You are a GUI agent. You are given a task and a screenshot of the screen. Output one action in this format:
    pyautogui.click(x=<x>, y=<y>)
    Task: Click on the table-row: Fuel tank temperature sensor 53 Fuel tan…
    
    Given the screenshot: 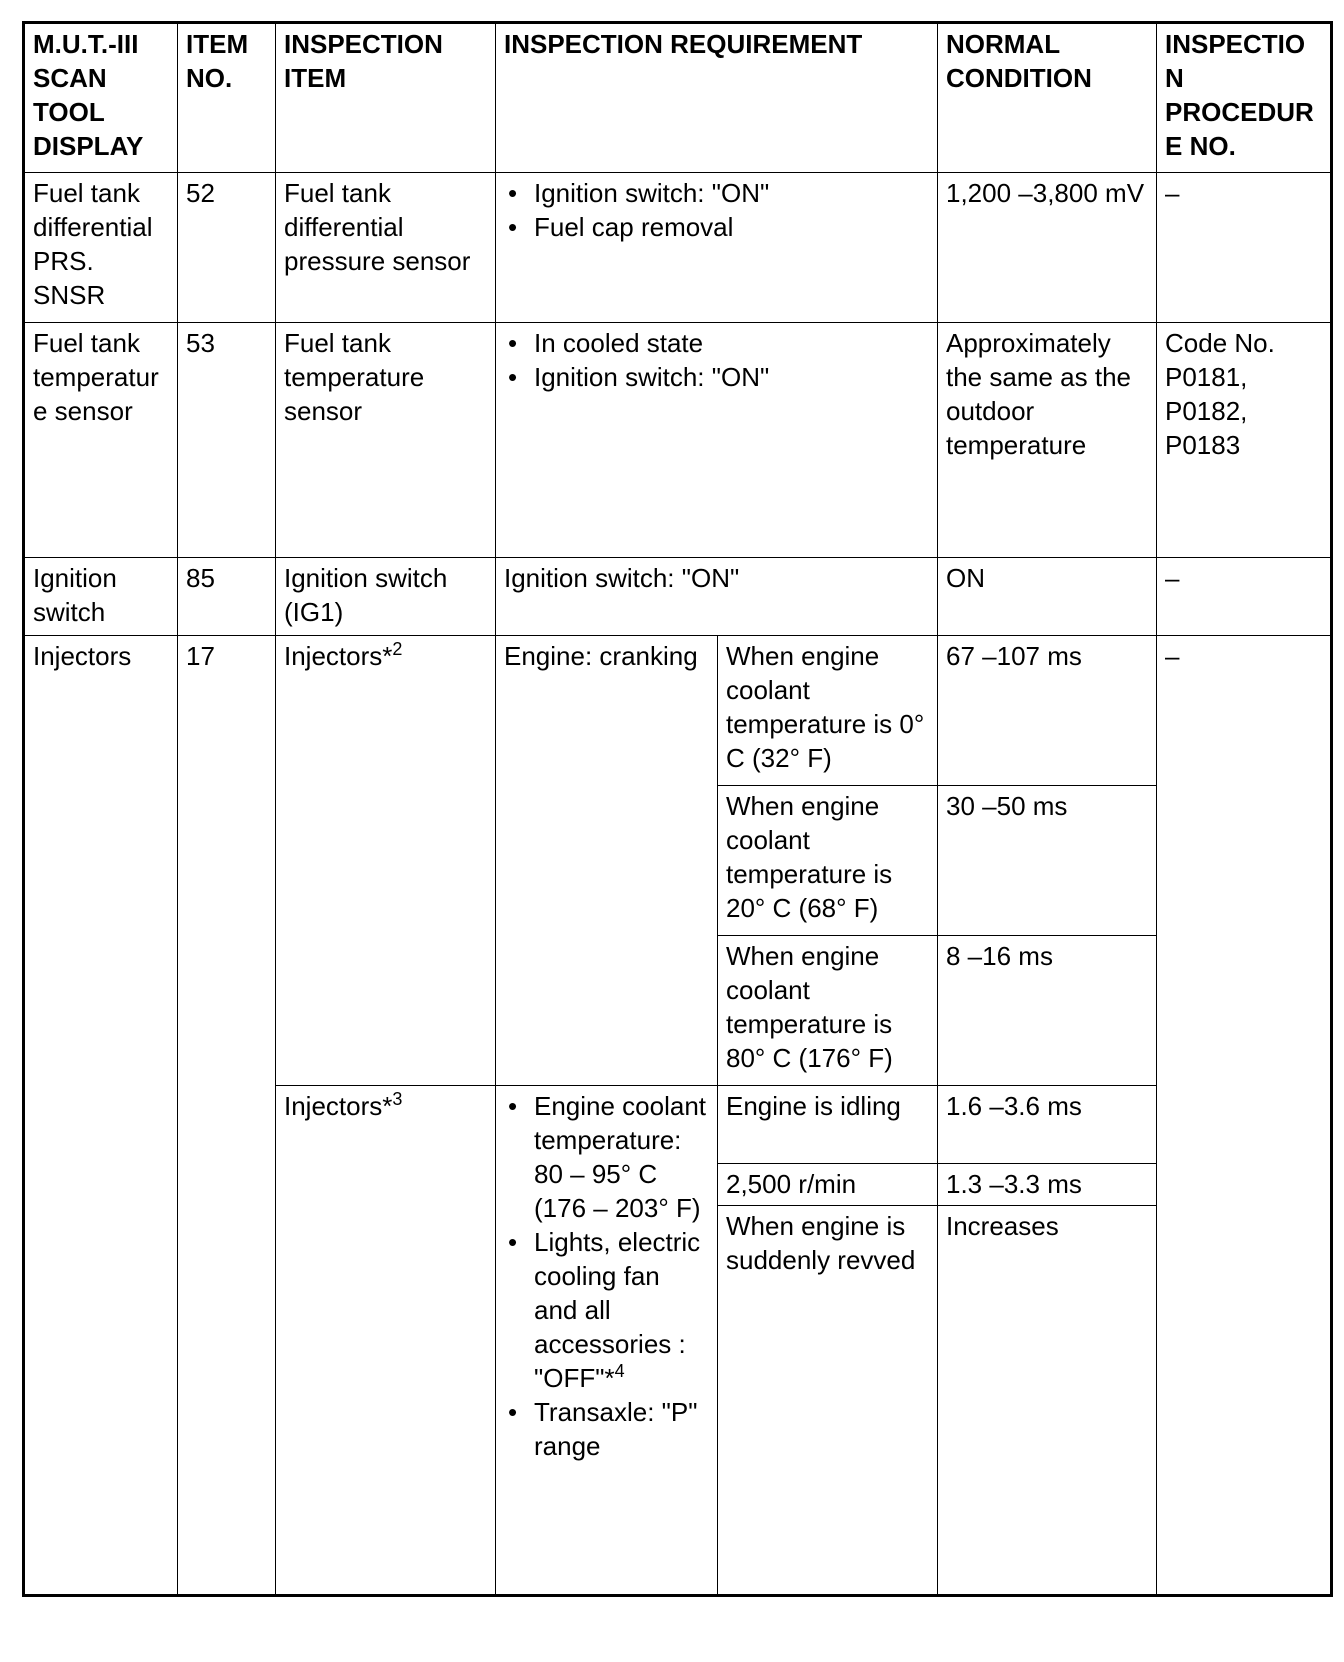 What is the action you would take?
    pyautogui.click(x=677, y=440)
    